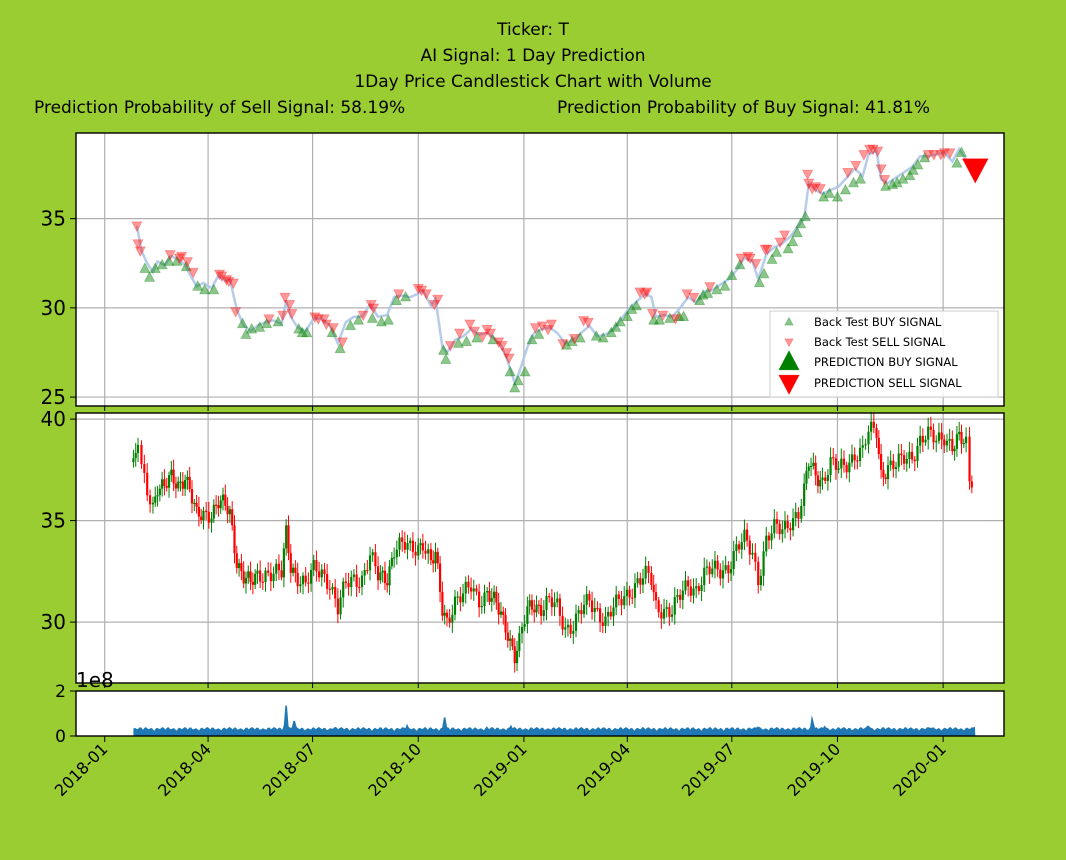 Image resolution: width=1066 pixels, height=860 pixels. What do you see at coordinates (708, 769) in the screenshot?
I see `x-tick-label: 2019-07` at bounding box center [708, 769].